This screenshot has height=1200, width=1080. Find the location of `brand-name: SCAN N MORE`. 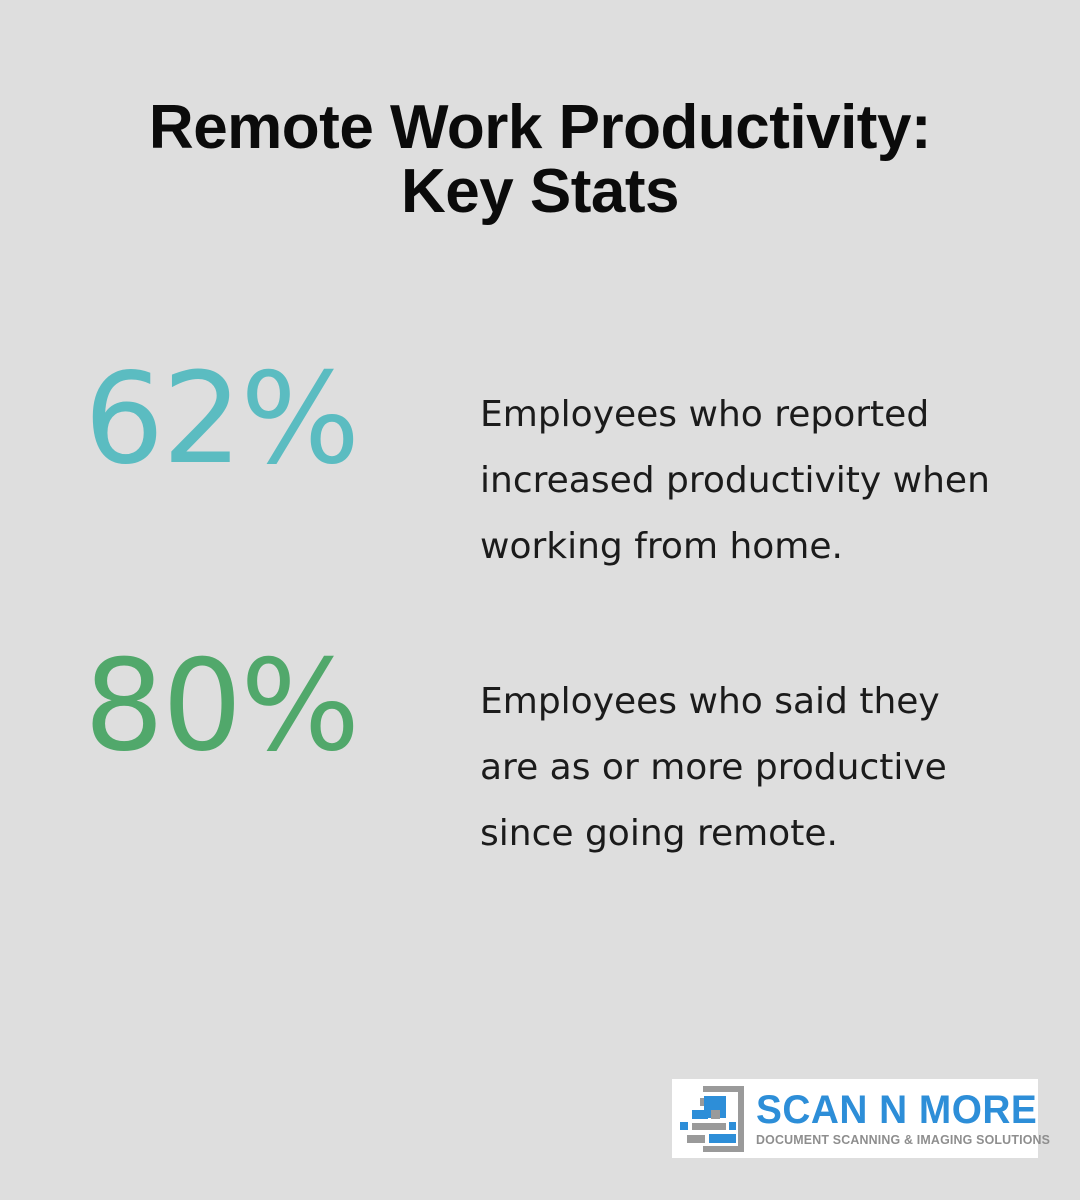

brand-name: SCAN N MORE is located at coordinates (897, 1110).